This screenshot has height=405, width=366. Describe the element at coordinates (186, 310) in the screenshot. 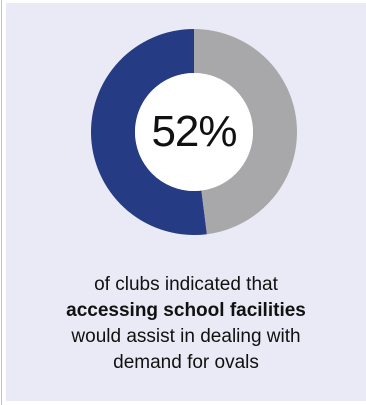

I see `caption-line-2: accessing school facilities` at that location.